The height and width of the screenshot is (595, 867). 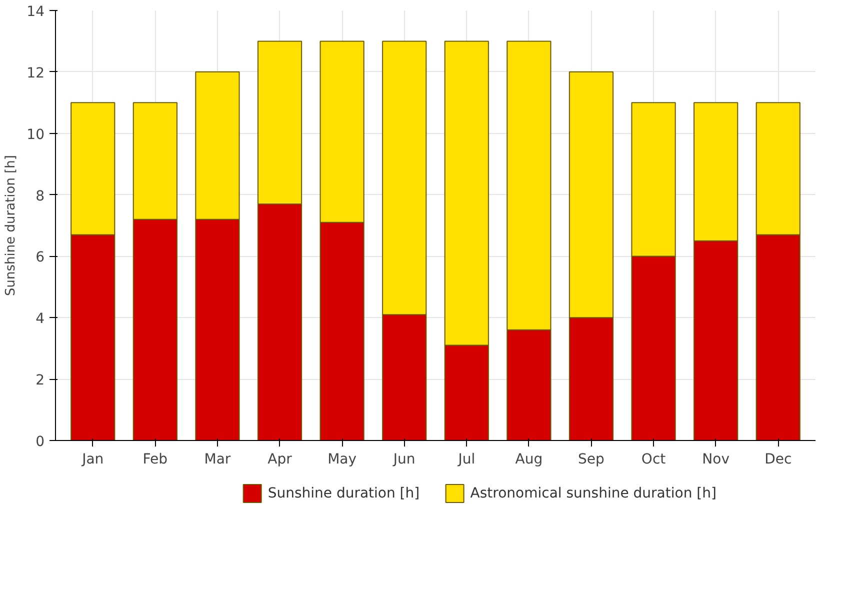 I want to click on x-tick-label: Oct, so click(x=653, y=460).